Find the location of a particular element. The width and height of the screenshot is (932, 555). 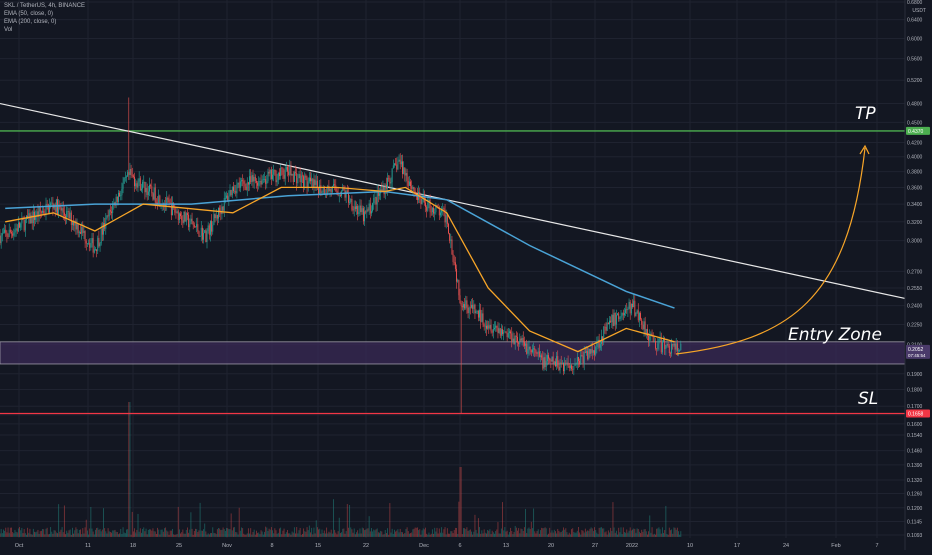

ema50-legend: EMA (50, close, 0) is located at coordinates (44, 14).